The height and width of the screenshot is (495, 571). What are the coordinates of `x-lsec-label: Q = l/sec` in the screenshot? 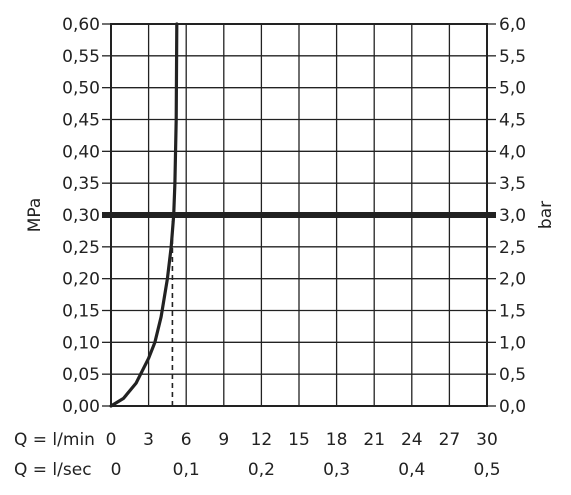 It's located at (53, 470).